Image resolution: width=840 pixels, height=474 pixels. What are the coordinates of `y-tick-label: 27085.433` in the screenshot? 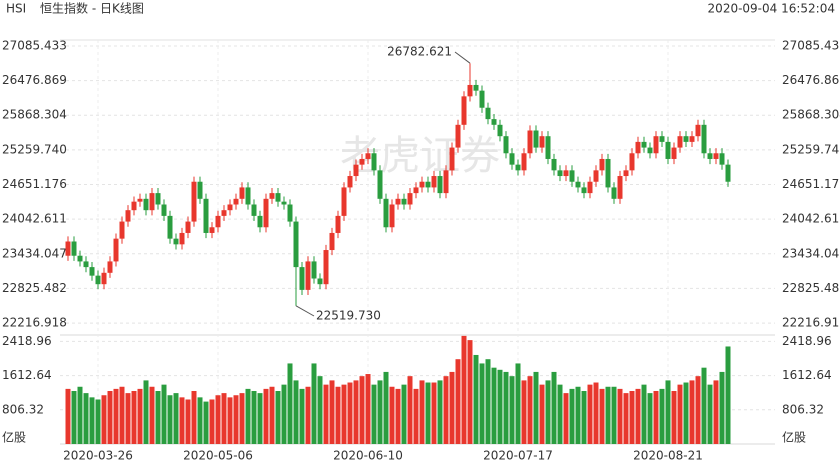 It's located at (811, 45).